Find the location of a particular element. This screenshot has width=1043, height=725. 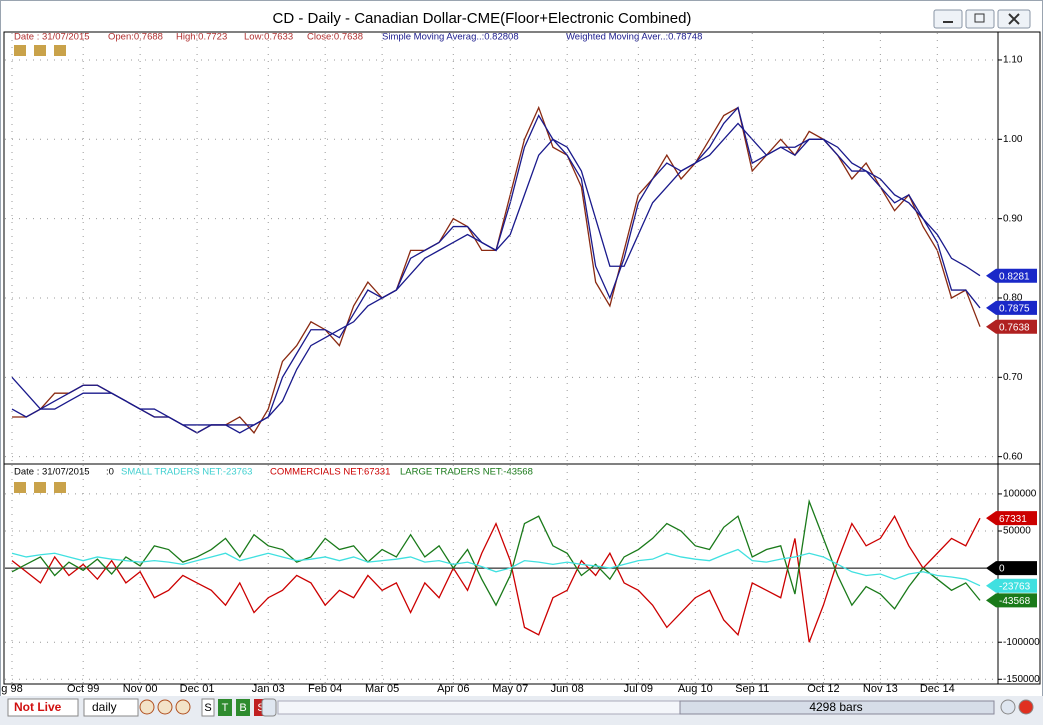

x-tick-label: Aug 10 is located at coordinates (695, 689).